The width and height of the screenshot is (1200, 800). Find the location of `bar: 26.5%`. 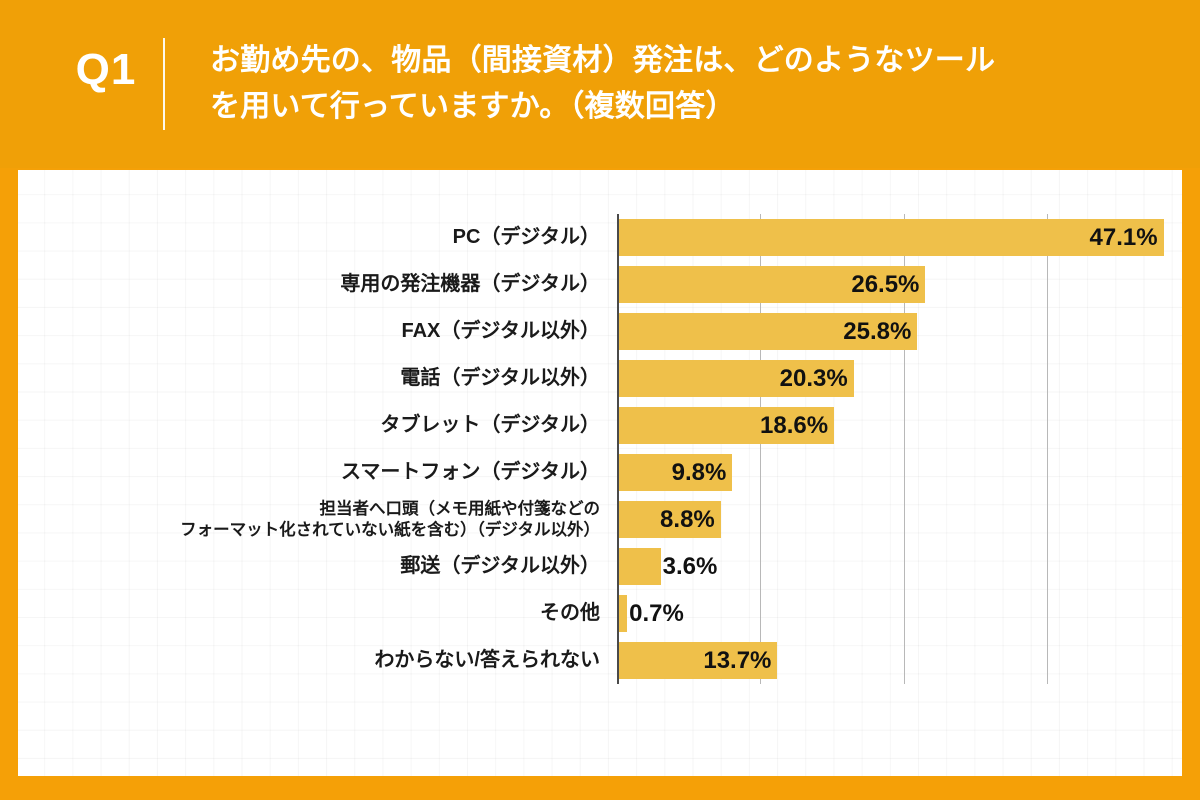

bar: 26.5% is located at coordinates (772, 284).